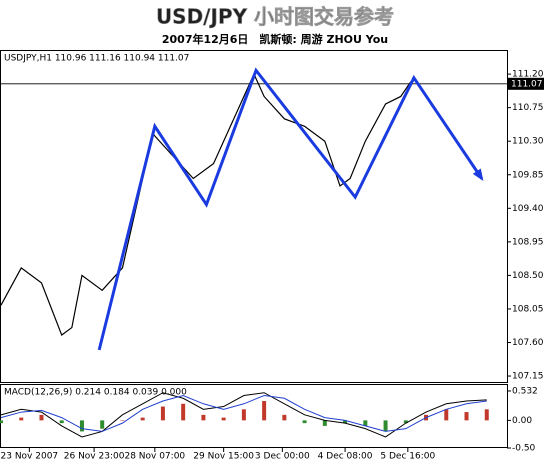  I want to click on x-tick-label: 3 Dec 00:00, so click(282, 457).